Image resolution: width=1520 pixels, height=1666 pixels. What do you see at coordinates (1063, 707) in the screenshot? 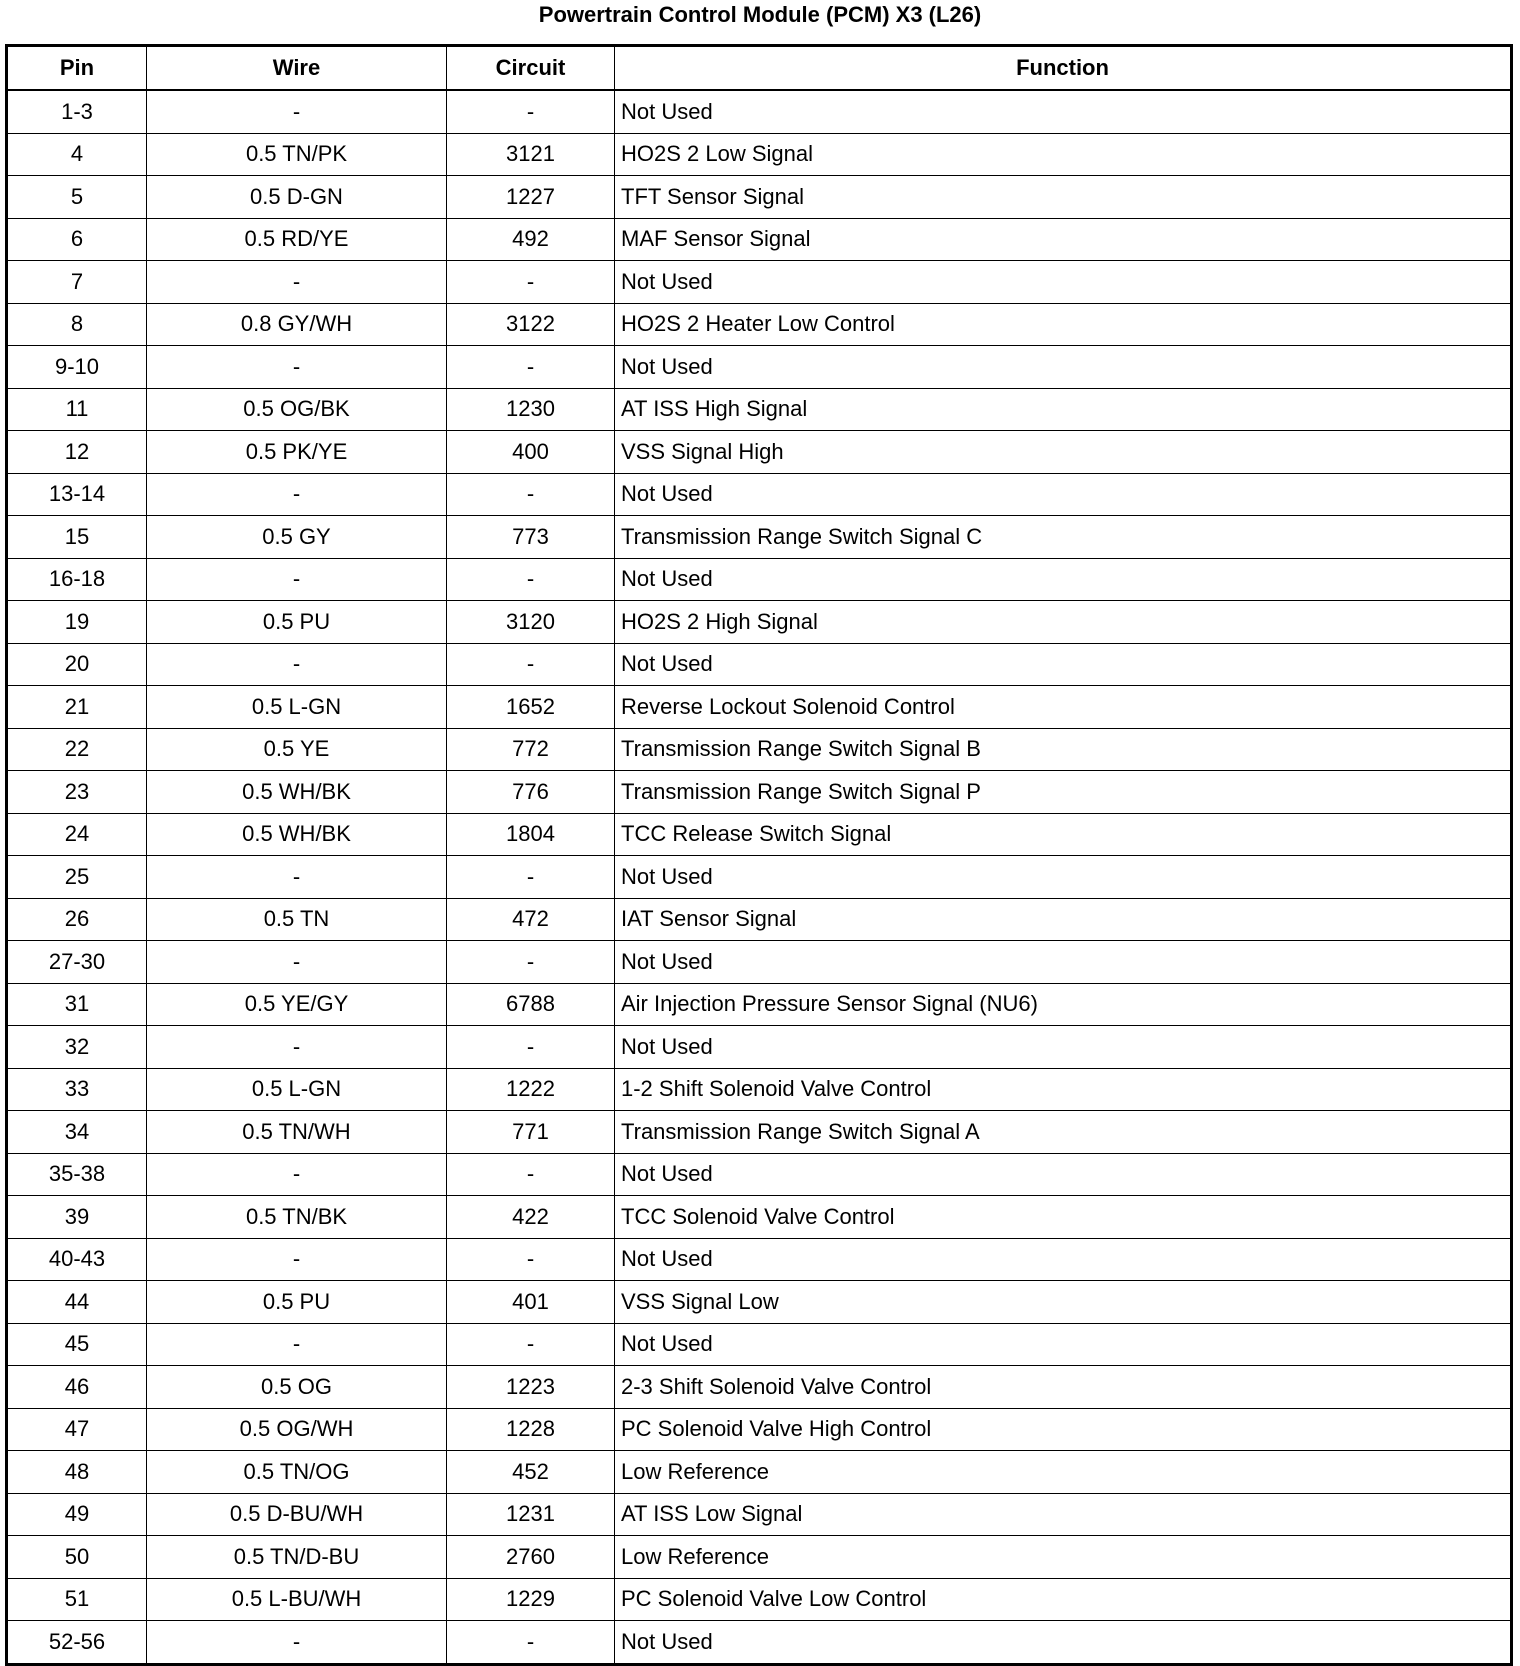
I see `function-cell: Reverse Lockout Solenoid Control` at bounding box center [1063, 707].